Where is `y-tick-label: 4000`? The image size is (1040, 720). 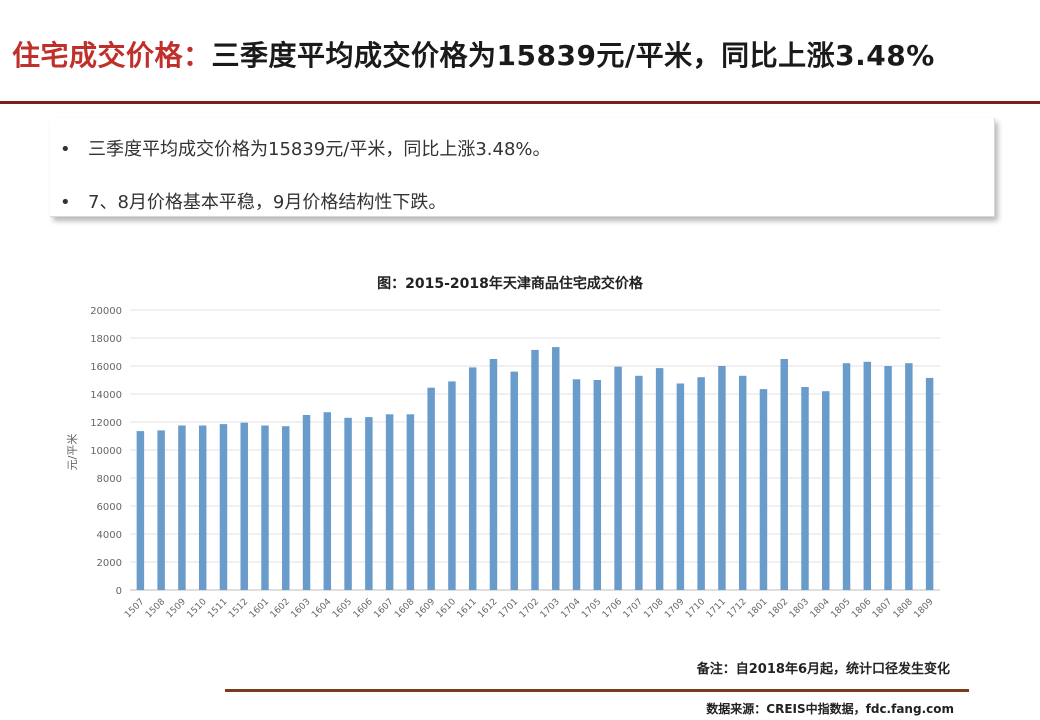 y-tick-label: 4000 is located at coordinates (109, 535).